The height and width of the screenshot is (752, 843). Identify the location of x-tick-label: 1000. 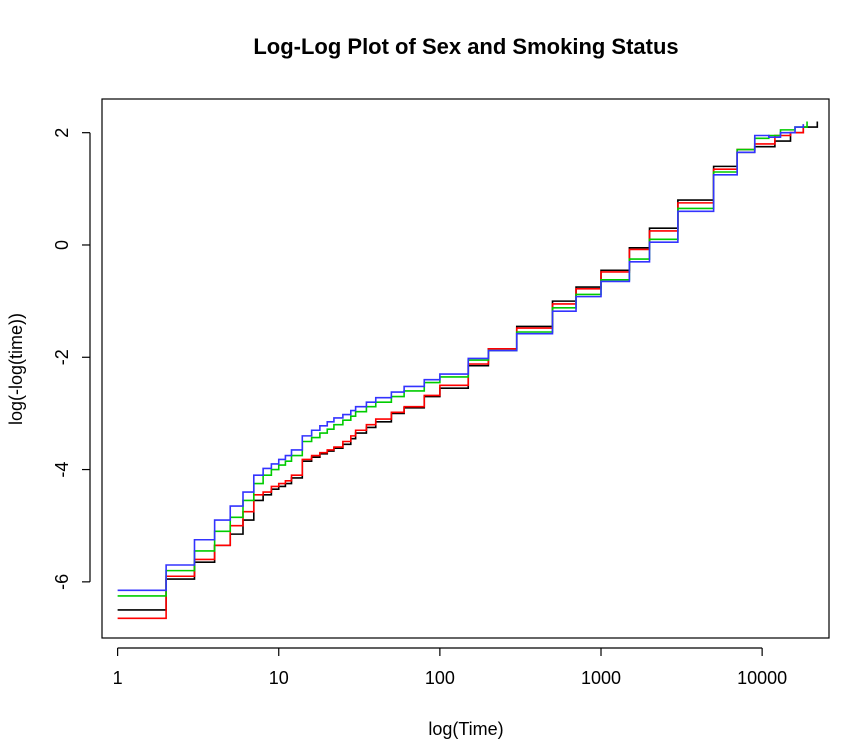
(601, 678).